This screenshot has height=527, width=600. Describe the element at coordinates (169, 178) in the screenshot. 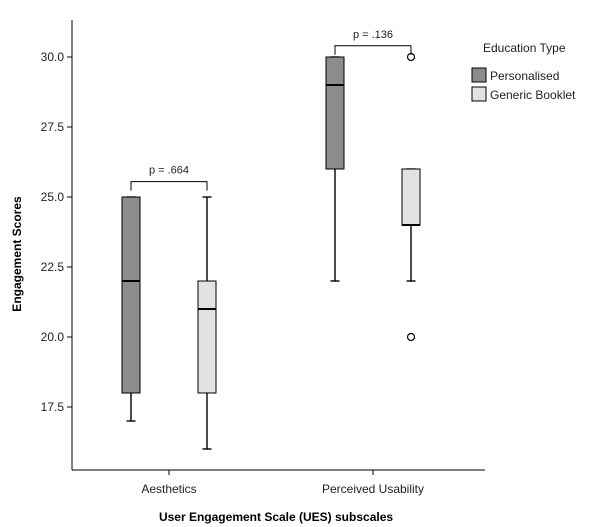

I see `significance-bracket: p = .664` at that location.